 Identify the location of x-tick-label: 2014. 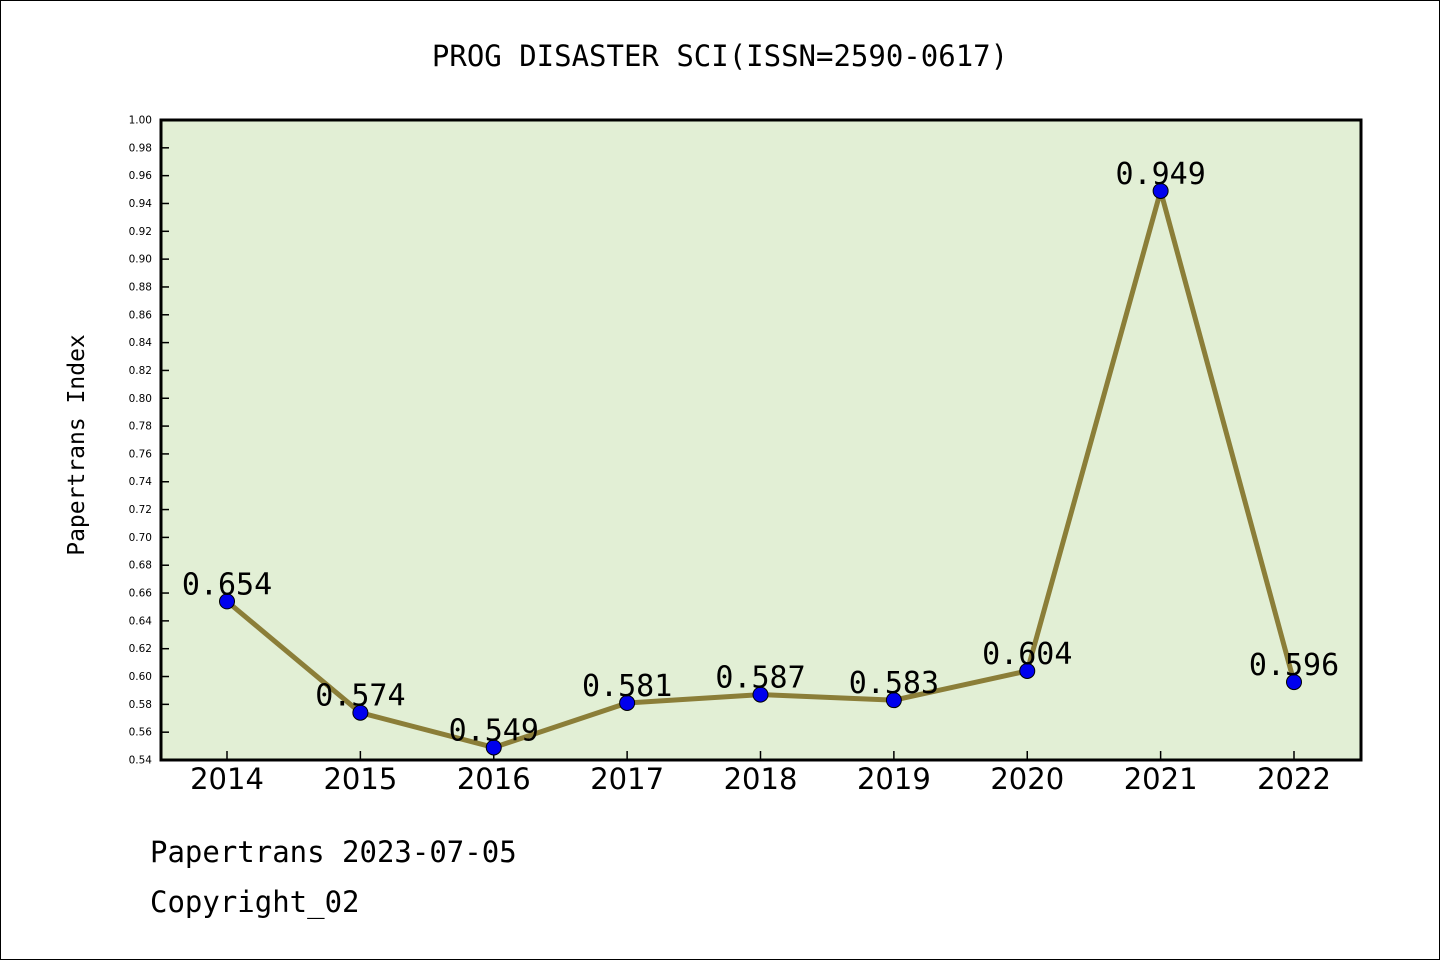
(227, 779).